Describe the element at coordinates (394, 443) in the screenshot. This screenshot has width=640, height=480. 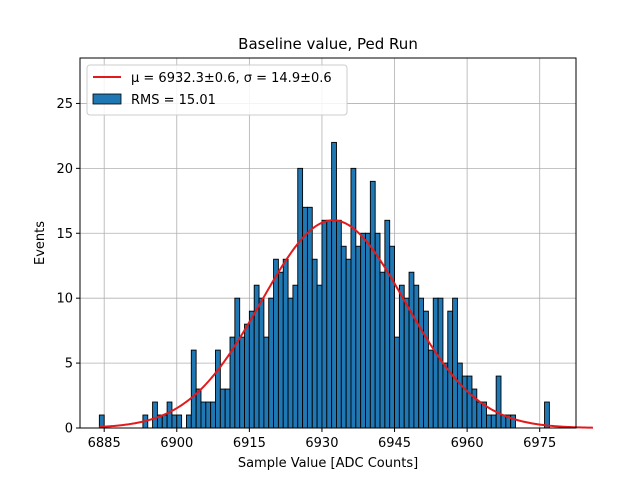
I see `x-tick-label: 6945` at that location.